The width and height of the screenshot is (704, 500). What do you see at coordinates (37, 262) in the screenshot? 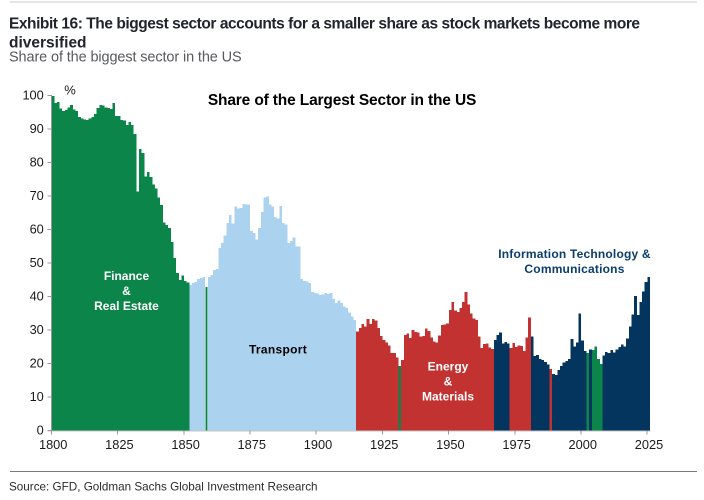
I see `svg-text: 50` at bounding box center [37, 262].